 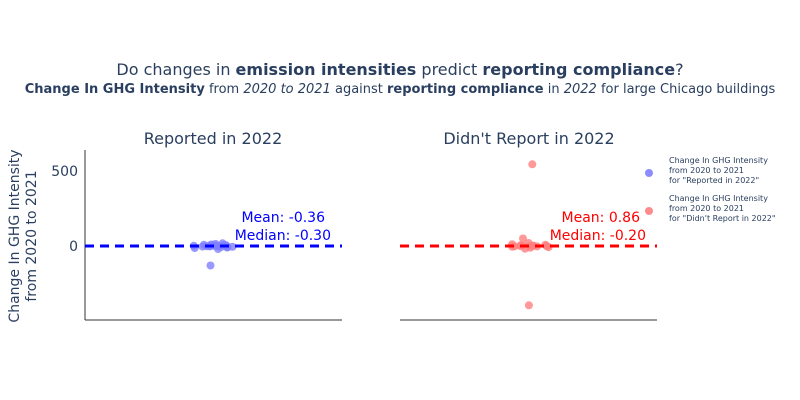 I want to click on legend-label: for "Didn't Report in 2022", so click(x=722, y=218).